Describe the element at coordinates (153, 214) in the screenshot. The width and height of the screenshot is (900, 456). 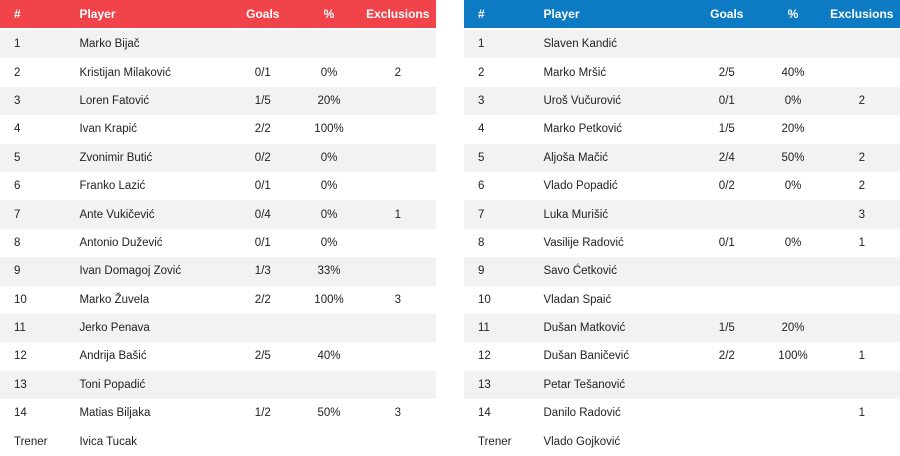
I see `player-name: Ante Vukičević` at that location.